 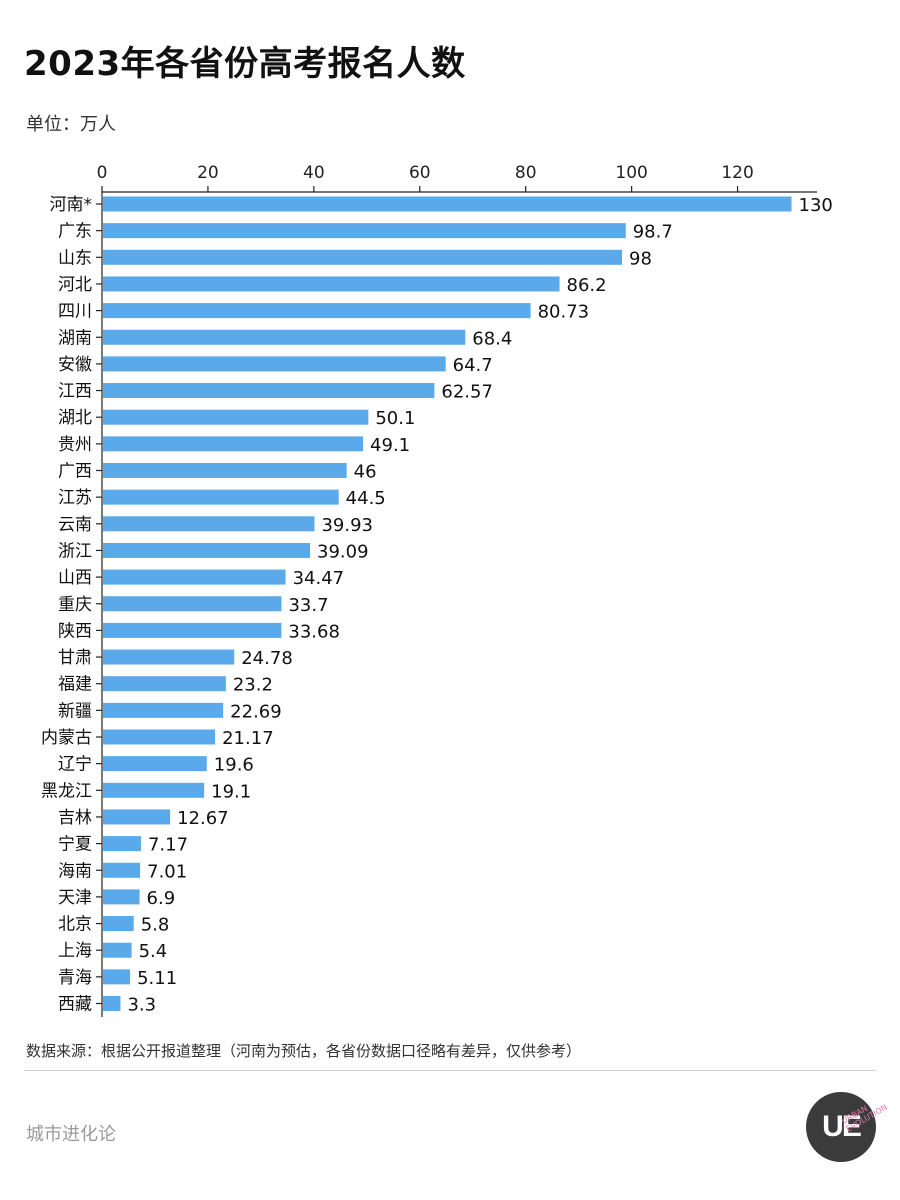 I want to click on category-label: 山东, so click(x=75, y=258).